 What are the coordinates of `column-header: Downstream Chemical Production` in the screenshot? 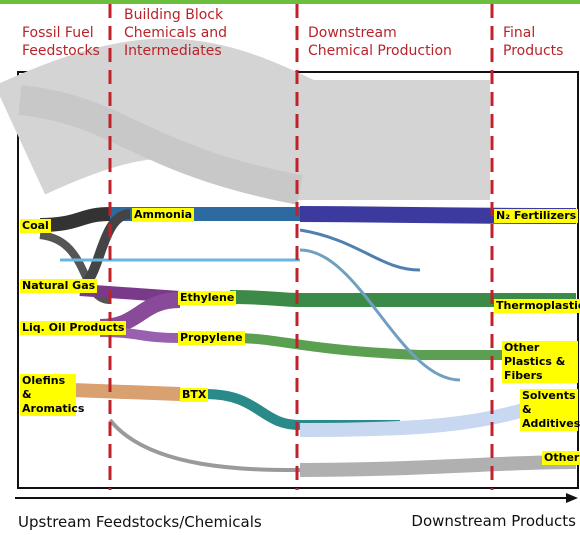 It's located at (380, 42).